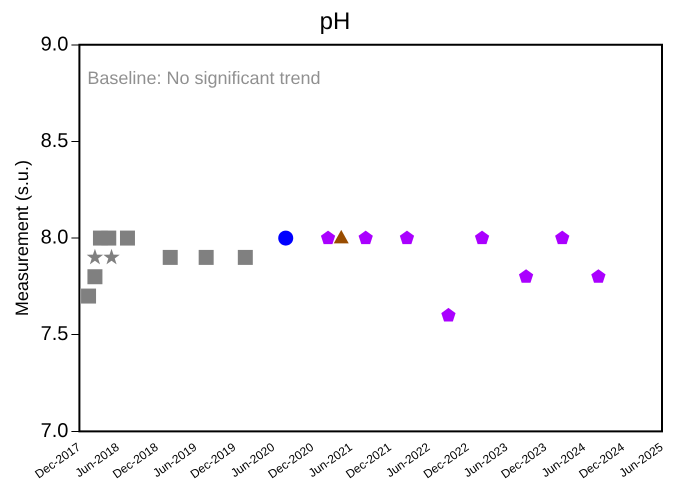 The width and height of the screenshot is (678, 487). Describe the element at coordinates (54, 431) in the screenshot. I see `y-tick-label: 7.0` at that location.